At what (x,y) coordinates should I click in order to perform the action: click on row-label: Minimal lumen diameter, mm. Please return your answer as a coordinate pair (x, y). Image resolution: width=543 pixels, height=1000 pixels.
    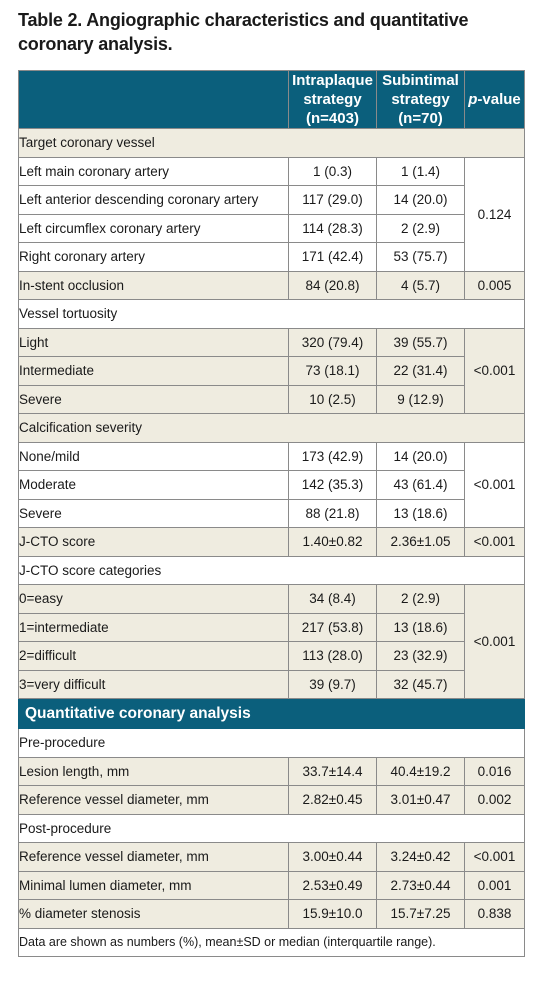
    Looking at the image, I should click on (154, 885).